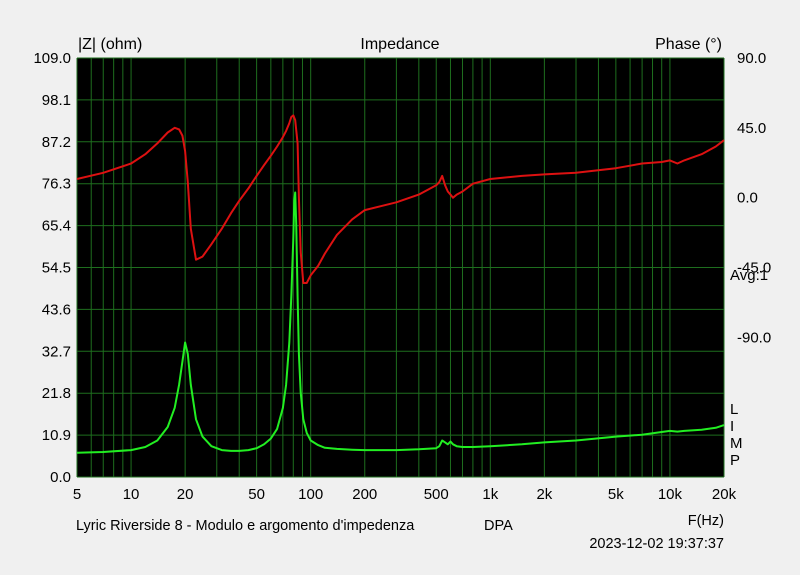 The image size is (800, 575). Describe the element at coordinates (736, 443) in the screenshot. I see `limp-letter-m: M` at that location.